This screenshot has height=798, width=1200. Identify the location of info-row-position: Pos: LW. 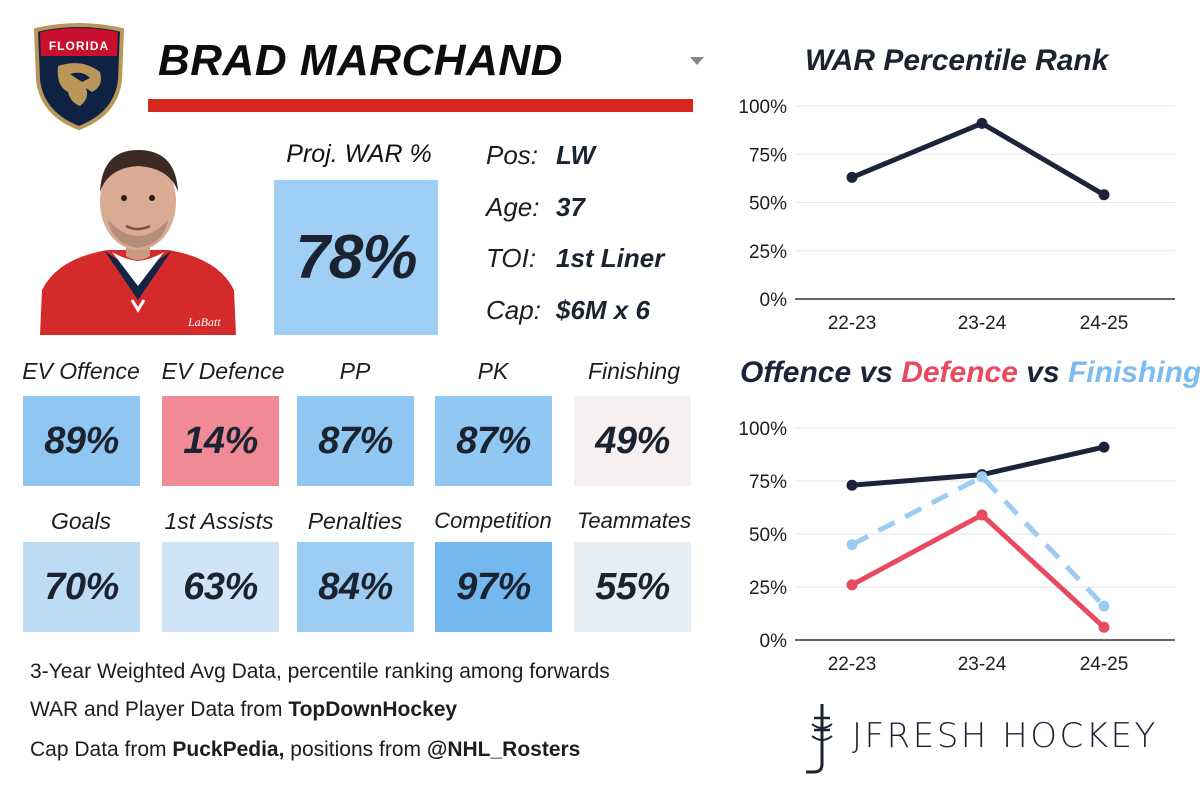
(540, 155).